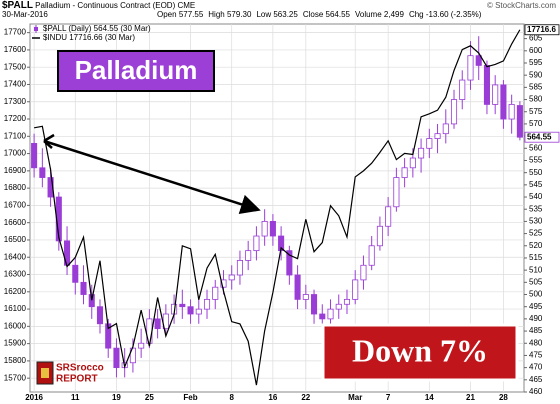 This screenshot has width=560, height=404. I want to click on y2-tick-label: 515, so click(536, 257).